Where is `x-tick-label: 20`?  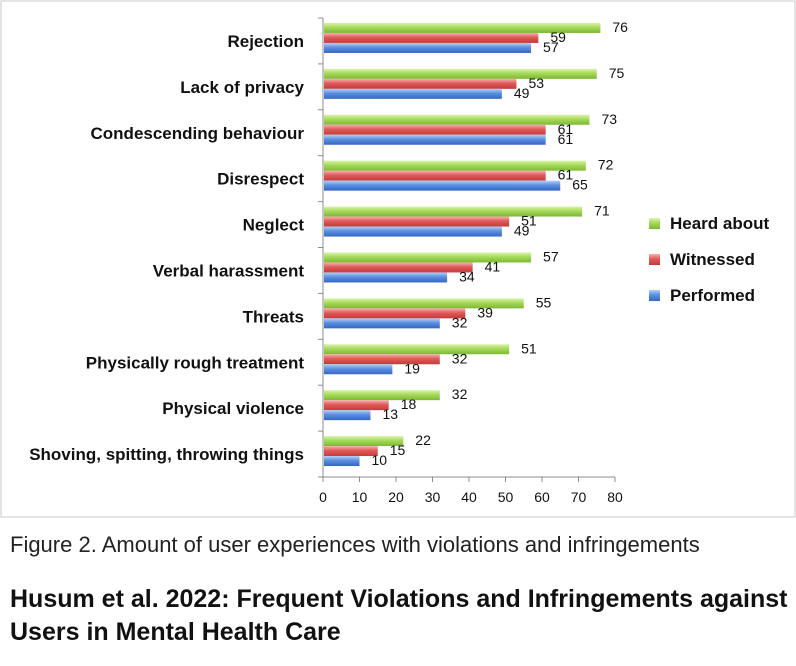 x-tick-label: 20 is located at coordinates (396, 497).